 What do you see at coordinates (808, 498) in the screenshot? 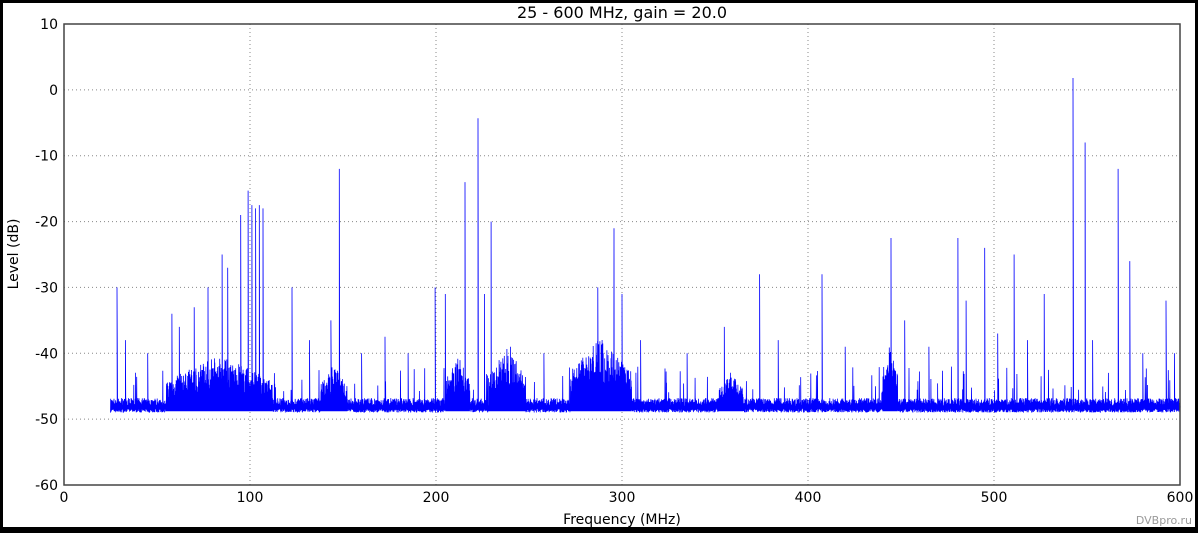
I see `x-tick-label: 400` at bounding box center [808, 498].